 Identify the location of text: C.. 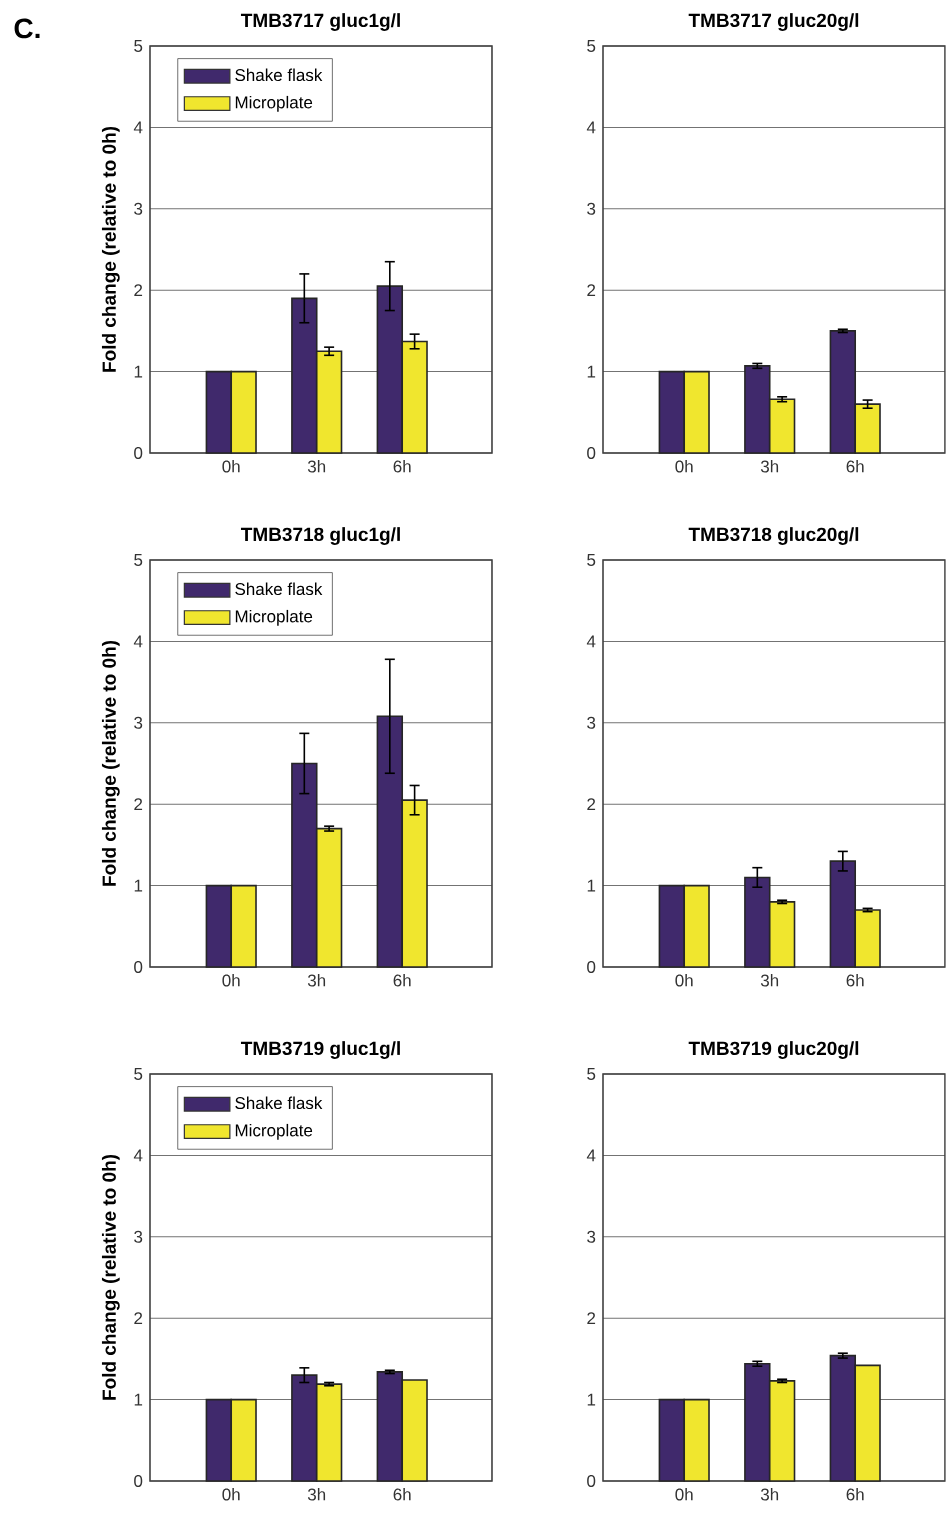
(27, 28).